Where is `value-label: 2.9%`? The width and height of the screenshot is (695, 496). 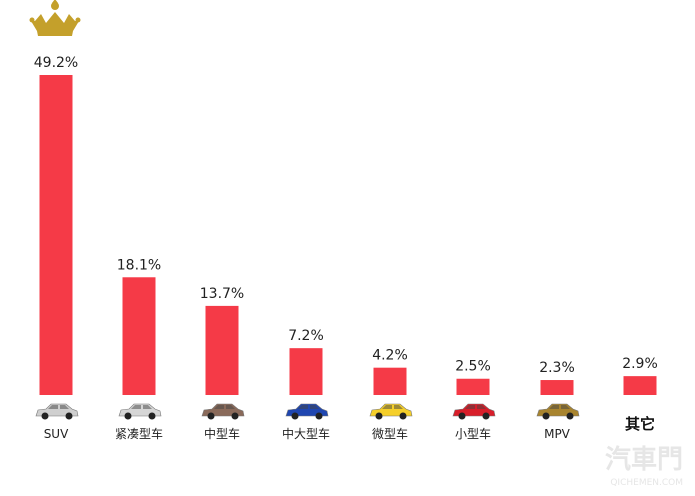 value-label: 2.9% is located at coordinates (640, 364).